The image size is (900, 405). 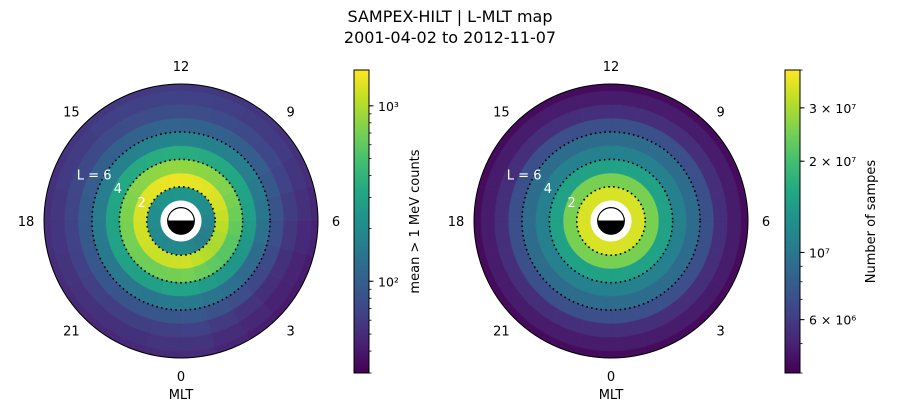 What do you see at coordinates (831, 221) in the screenshot?
I see `colorbar-right: 6 × 10⁶ 10⁷ 2 × 10⁷ 3 × 10⁷ Number of sampes` at bounding box center [831, 221].